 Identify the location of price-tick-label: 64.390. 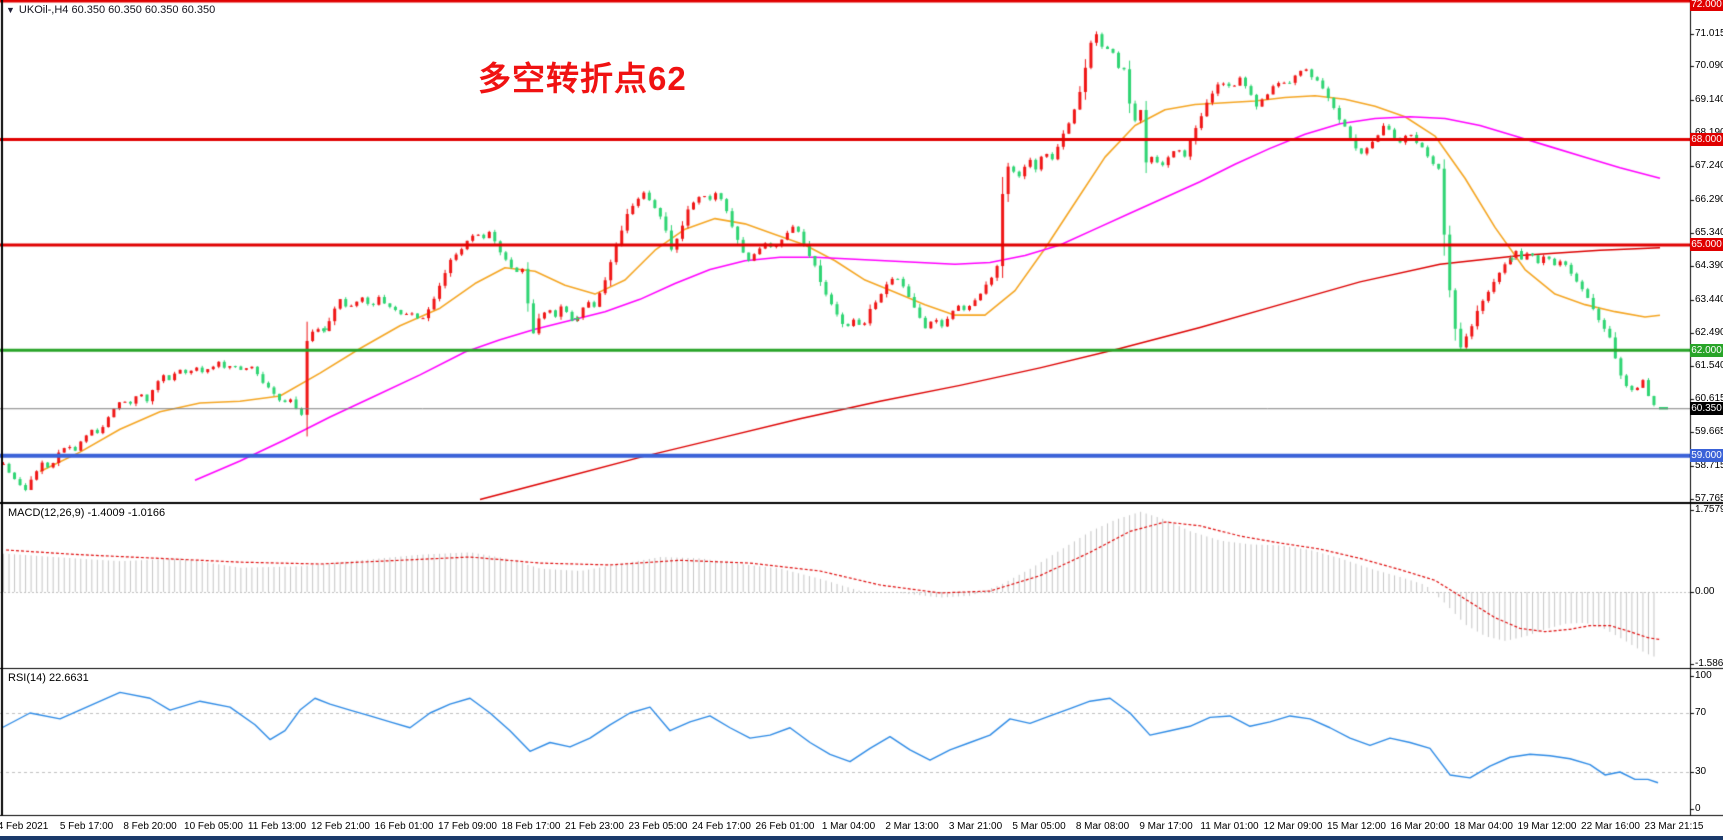
(1709, 266).